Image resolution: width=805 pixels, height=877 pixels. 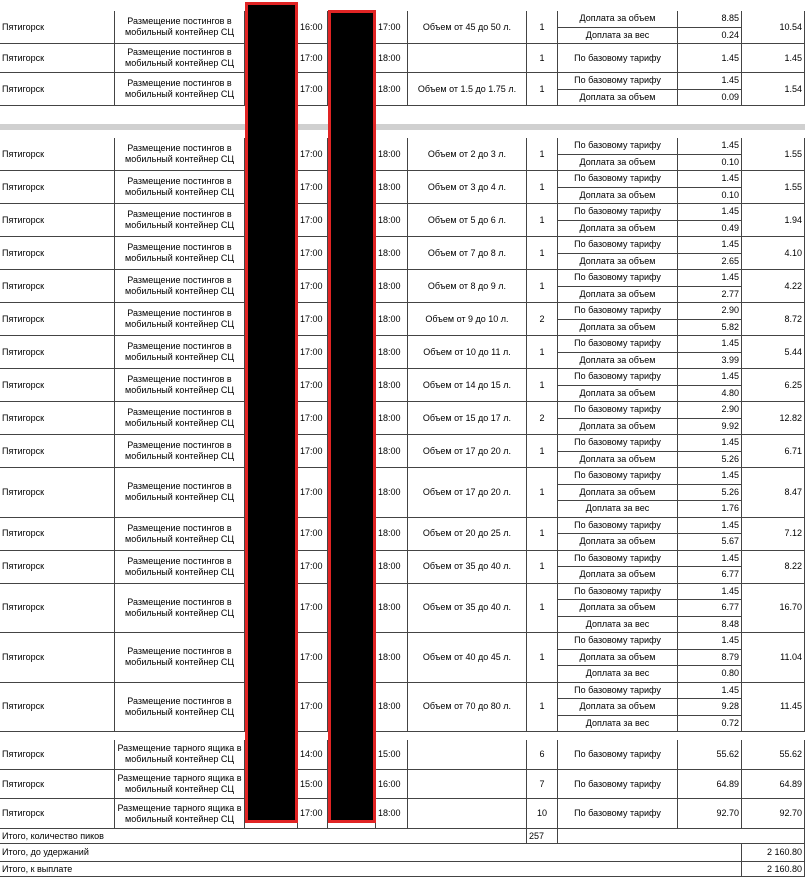 What do you see at coordinates (710, 35) in the screenshot?
I see `tariff-amount: 0.24` at bounding box center [710, 35].